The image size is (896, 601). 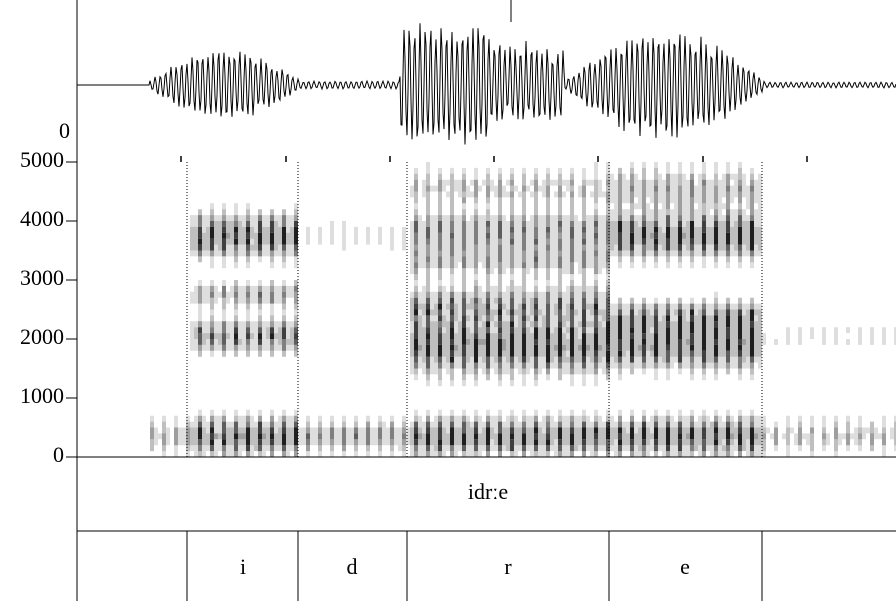 What do you see at coordinates (508, 566) in the screenshot?
I see `segment-label: r` at bounding box center [508, 566].